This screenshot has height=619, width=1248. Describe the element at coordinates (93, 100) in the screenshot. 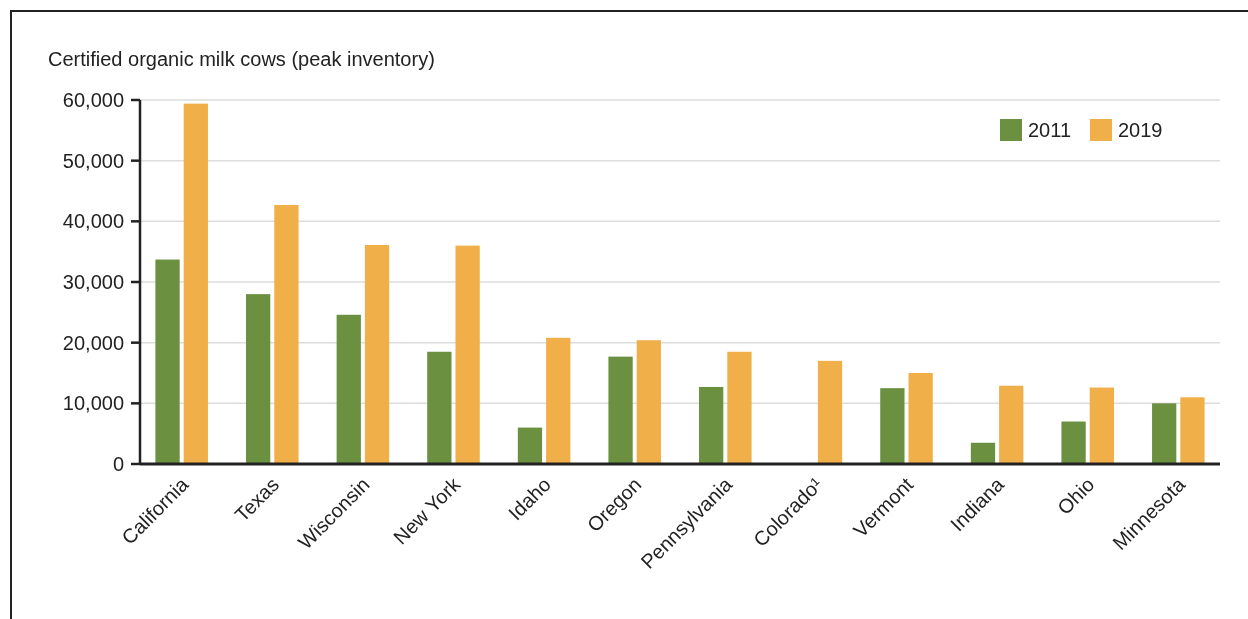

I see `y-tick-label: 60,000` at that location.